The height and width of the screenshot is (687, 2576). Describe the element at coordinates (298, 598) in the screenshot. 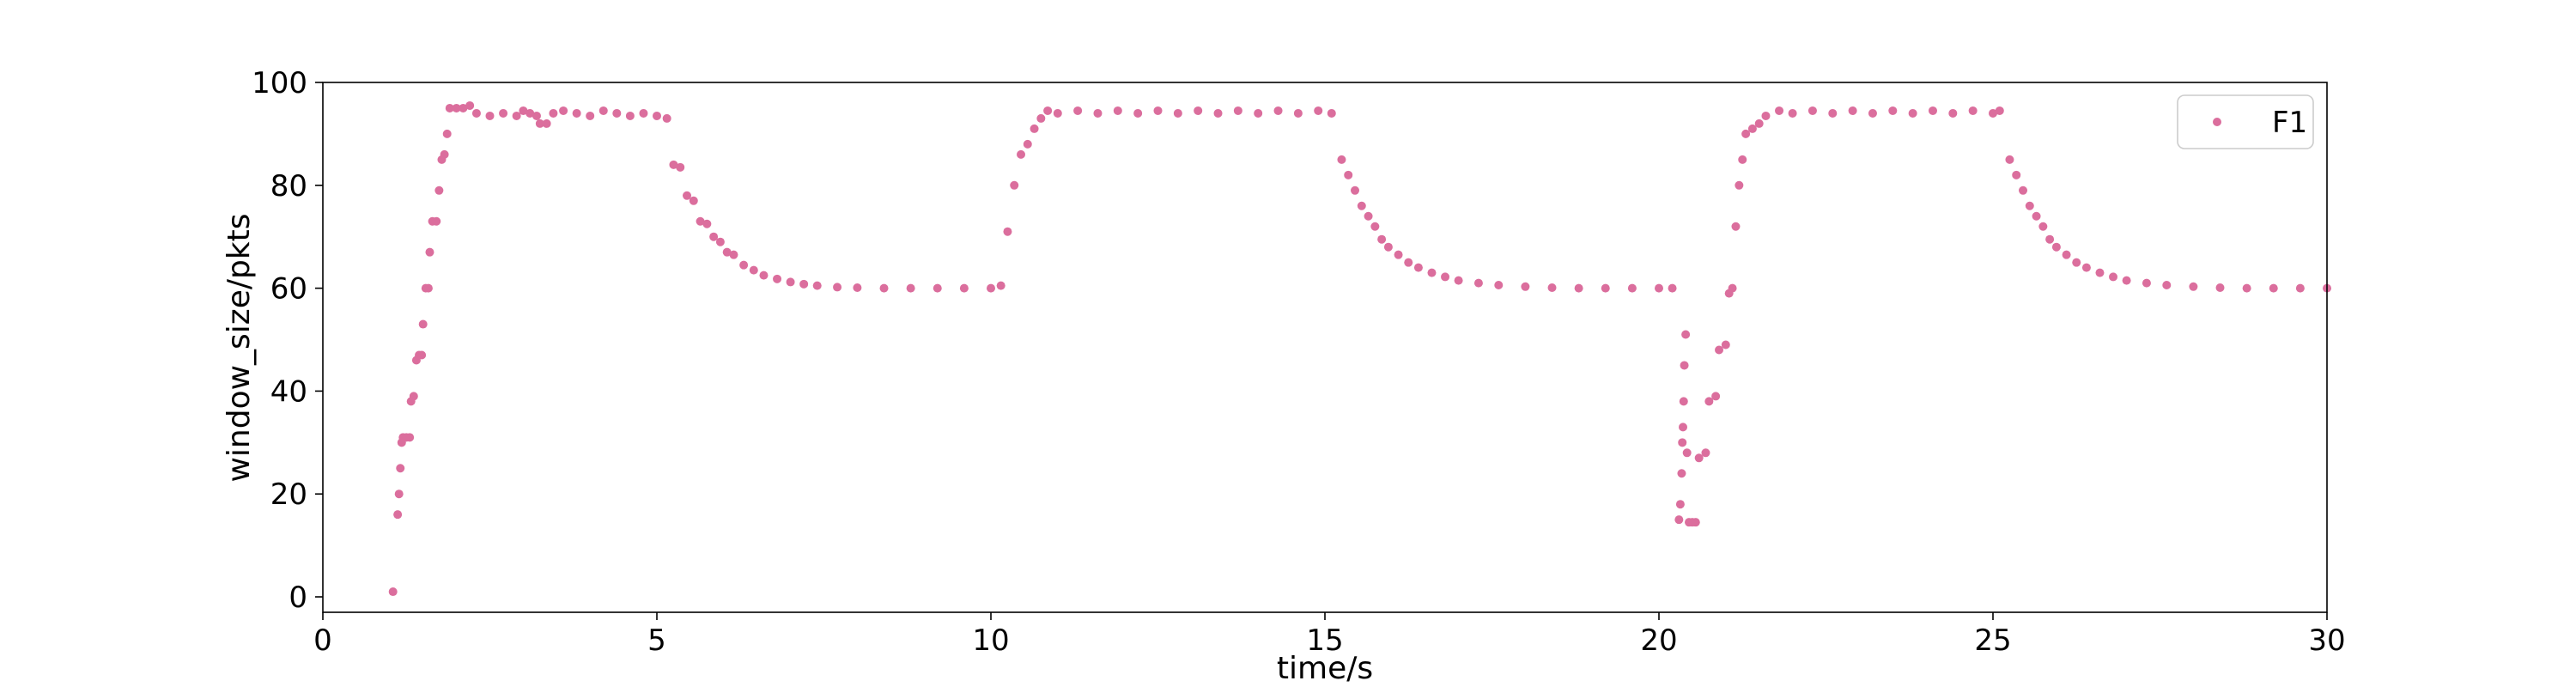

I see `y-tick-label: 0` at that location.